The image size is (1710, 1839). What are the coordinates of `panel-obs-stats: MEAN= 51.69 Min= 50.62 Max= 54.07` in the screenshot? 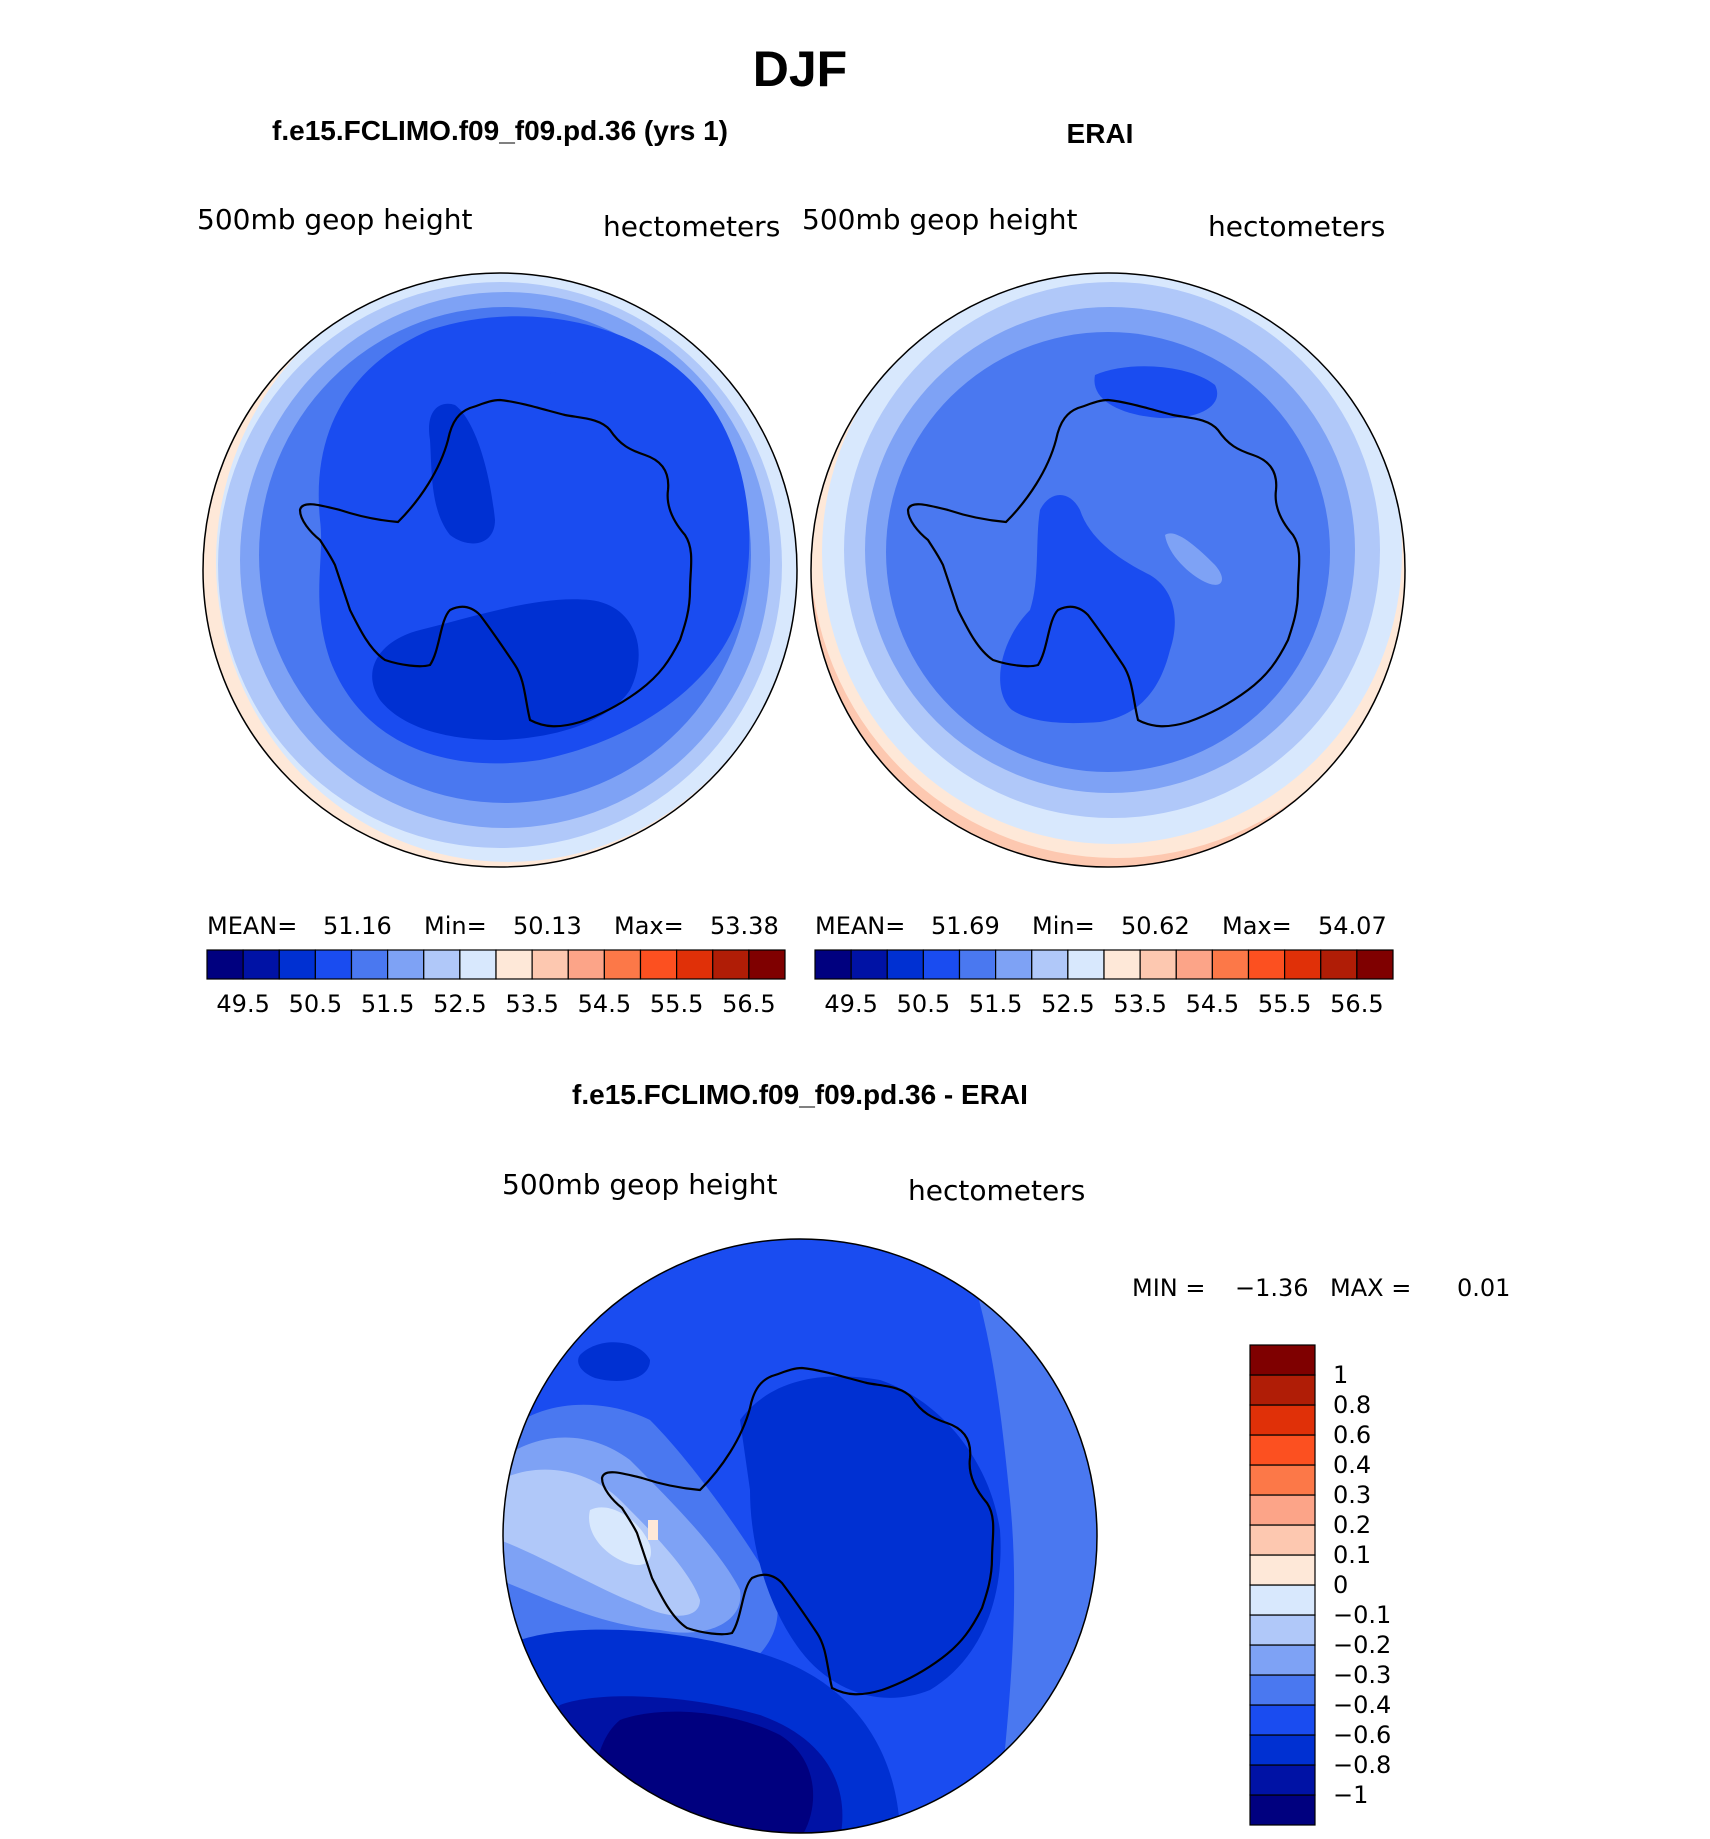 It's located at (1101, 926).